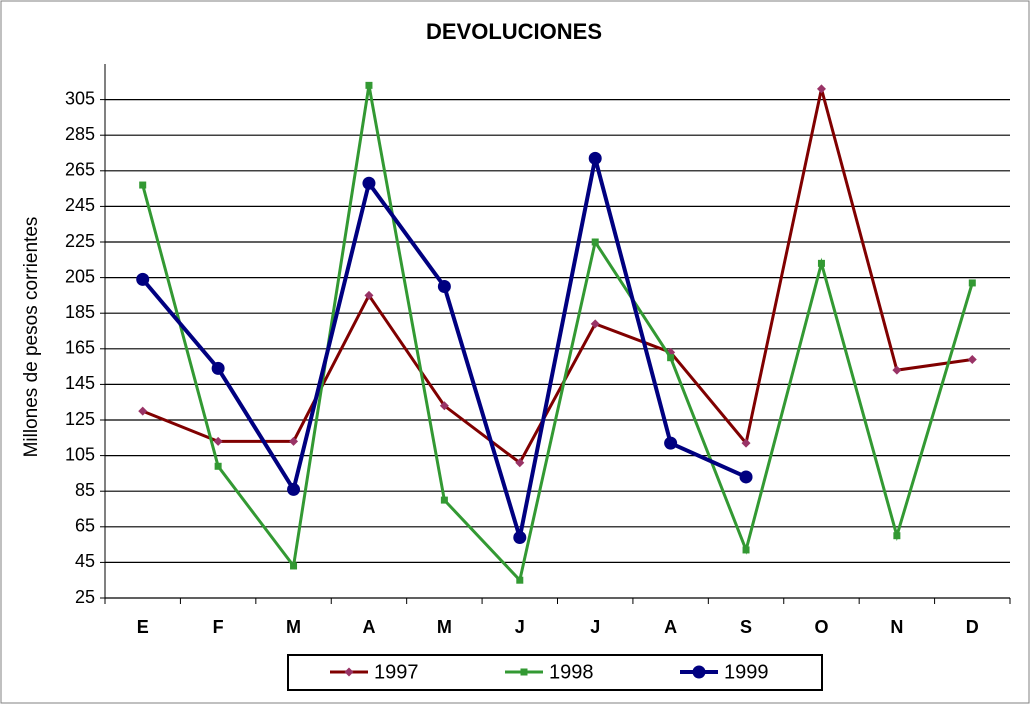  I want to click on y-tick-label: 265, so click(80, 170).